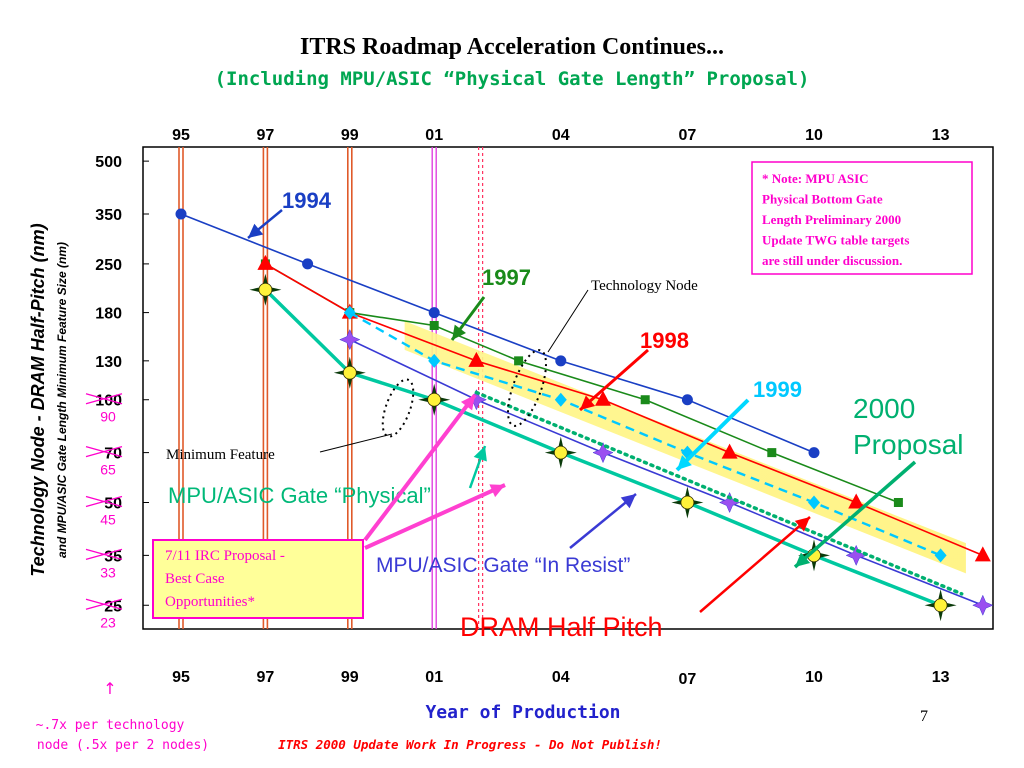  What do you see at coordinates (398, 408) in the screenshot?
I see `minimum-feature-oval` at bounding box center [398, 408].